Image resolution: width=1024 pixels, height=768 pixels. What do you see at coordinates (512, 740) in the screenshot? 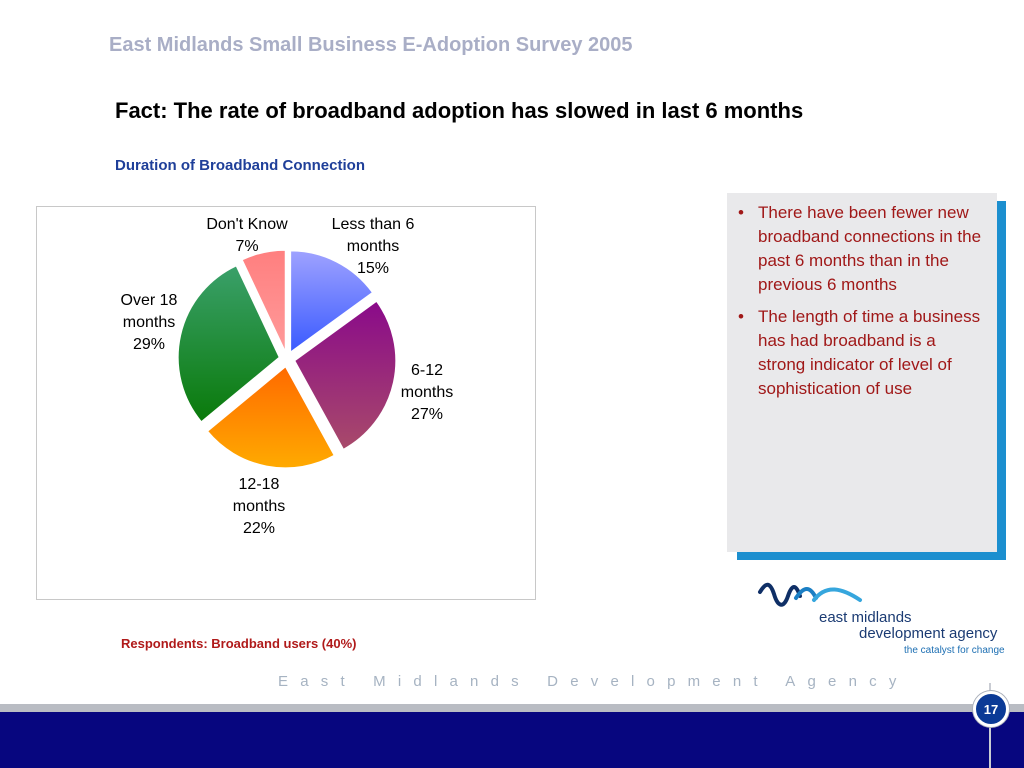
I see `footer-navy-band` at bounding box center [512, 740].